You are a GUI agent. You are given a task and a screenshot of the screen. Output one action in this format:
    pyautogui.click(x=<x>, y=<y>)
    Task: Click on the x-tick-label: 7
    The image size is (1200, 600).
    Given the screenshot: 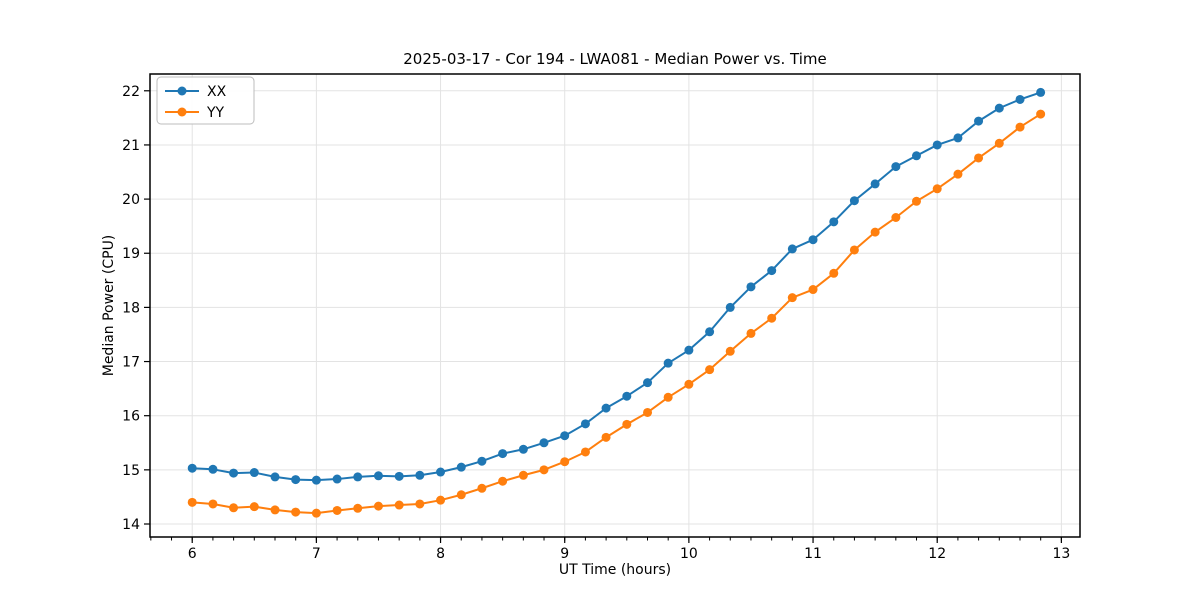 What is the action you would take?
    pyautogui.click(x=316, y=554)
    